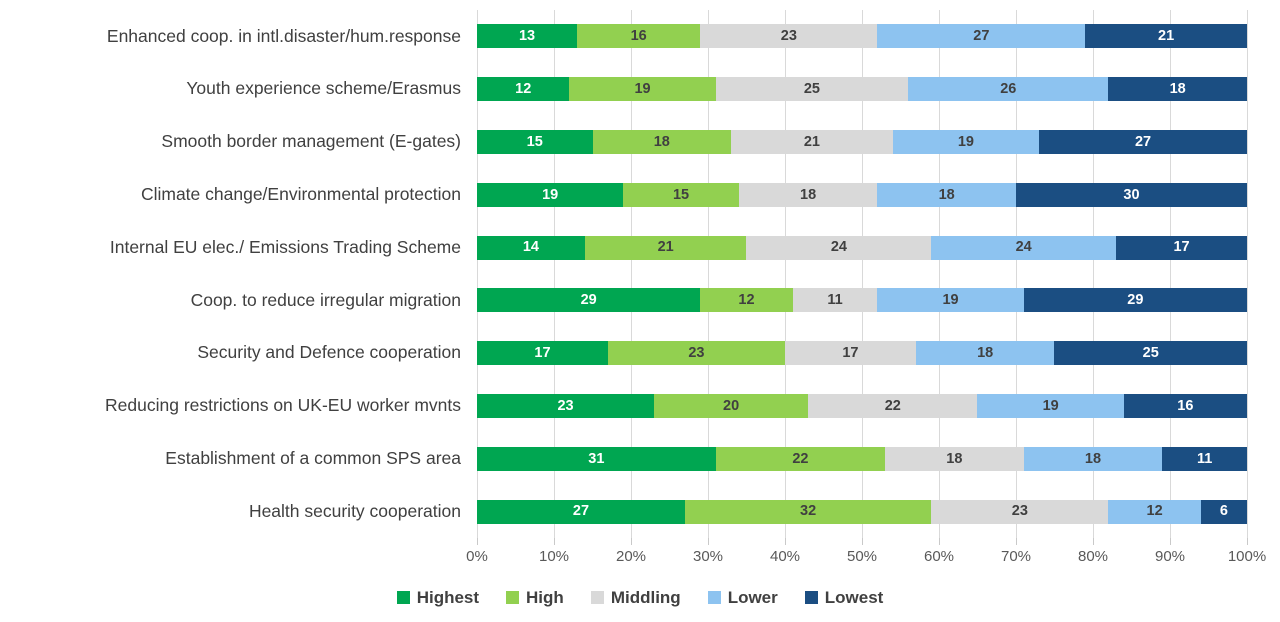 The image size is (1280, 622). What do you see at coordinates (1008, 89) in the screenshot?
I see `bar-segment-lower: 26` at bounding box center [1008, 89].